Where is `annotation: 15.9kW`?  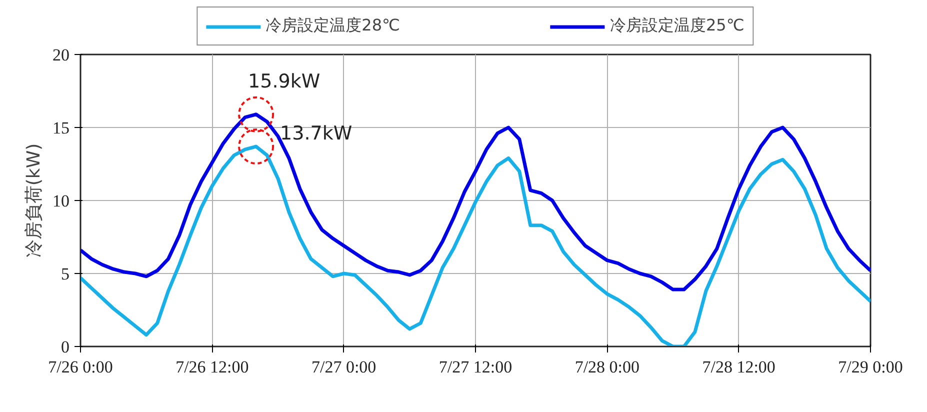 annotation: 15.9kW is located at coordinates (284, 81).